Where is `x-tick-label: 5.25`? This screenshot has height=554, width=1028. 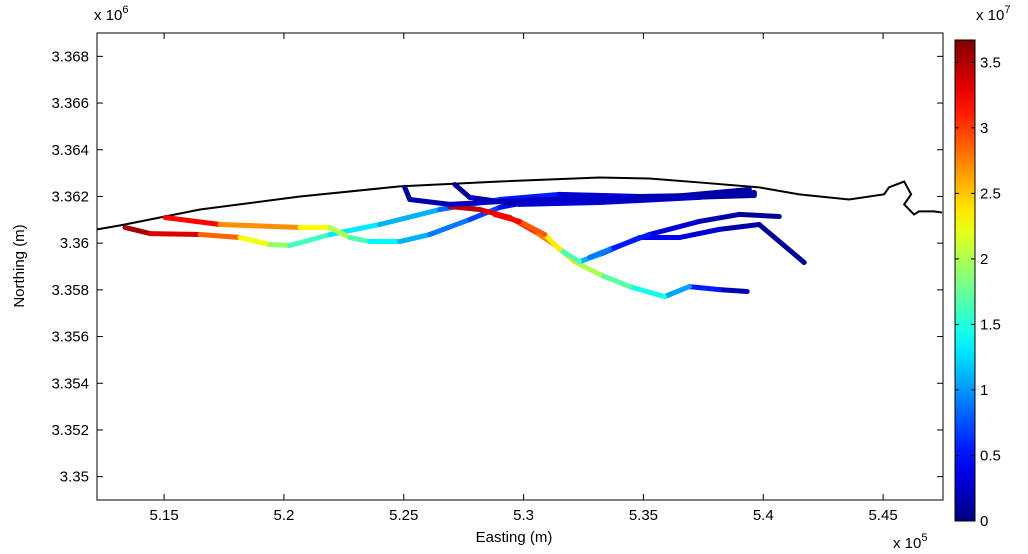
x-tick-label: 5.25 is located at coordinates (403, 515).